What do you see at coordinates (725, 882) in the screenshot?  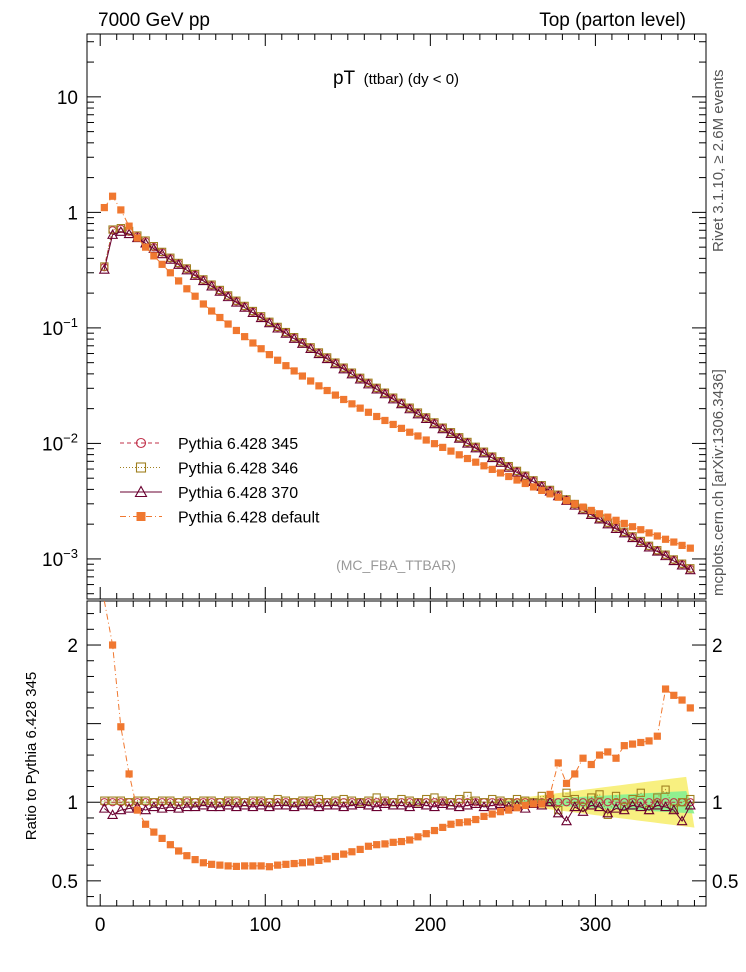 I see `ratio-y-tick-label: 0.5` at bounding box center [725, 882].